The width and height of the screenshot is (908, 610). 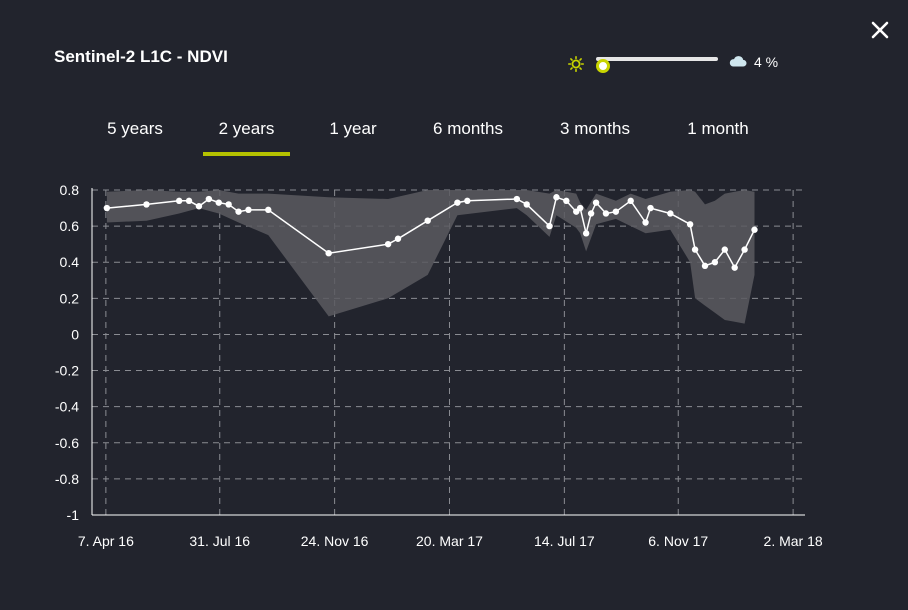 I want to click on close-icon, so click(x=880, y=30).